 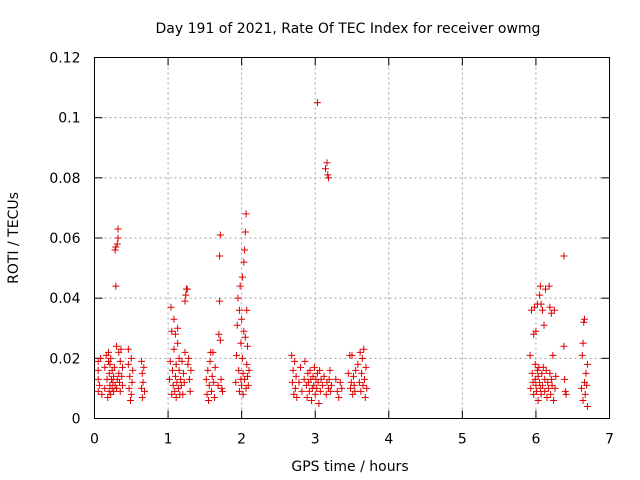 What do you see at coordinates (64, 299) in the screenshot?
I see `y-tick-label: 0.04` at bounding box center [64, 299].